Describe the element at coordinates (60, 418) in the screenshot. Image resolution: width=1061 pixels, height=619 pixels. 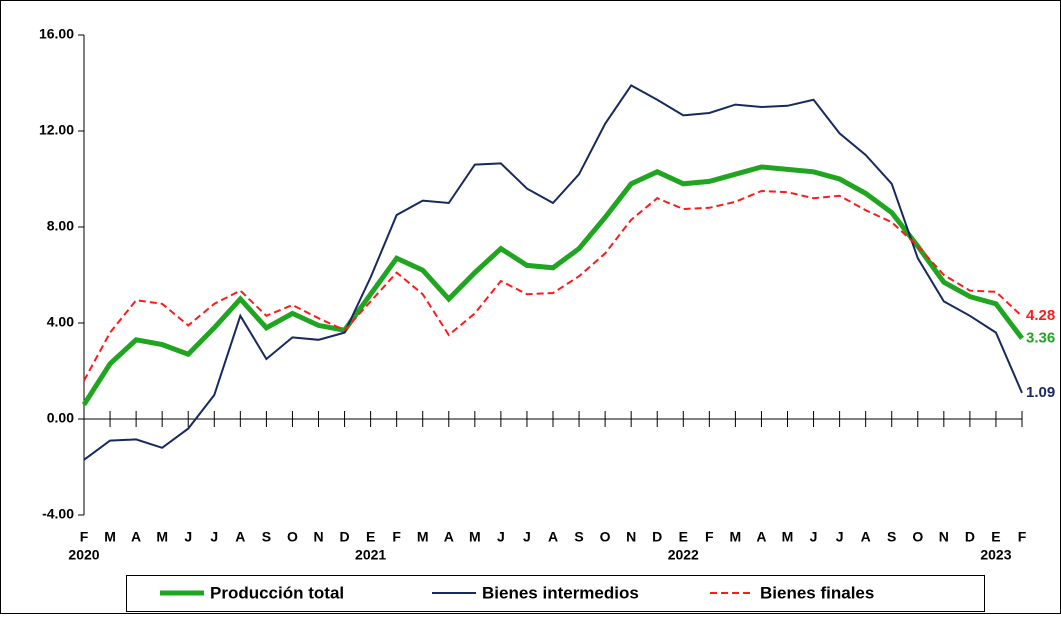
I see `y-tick-label: 0.00` at that location.